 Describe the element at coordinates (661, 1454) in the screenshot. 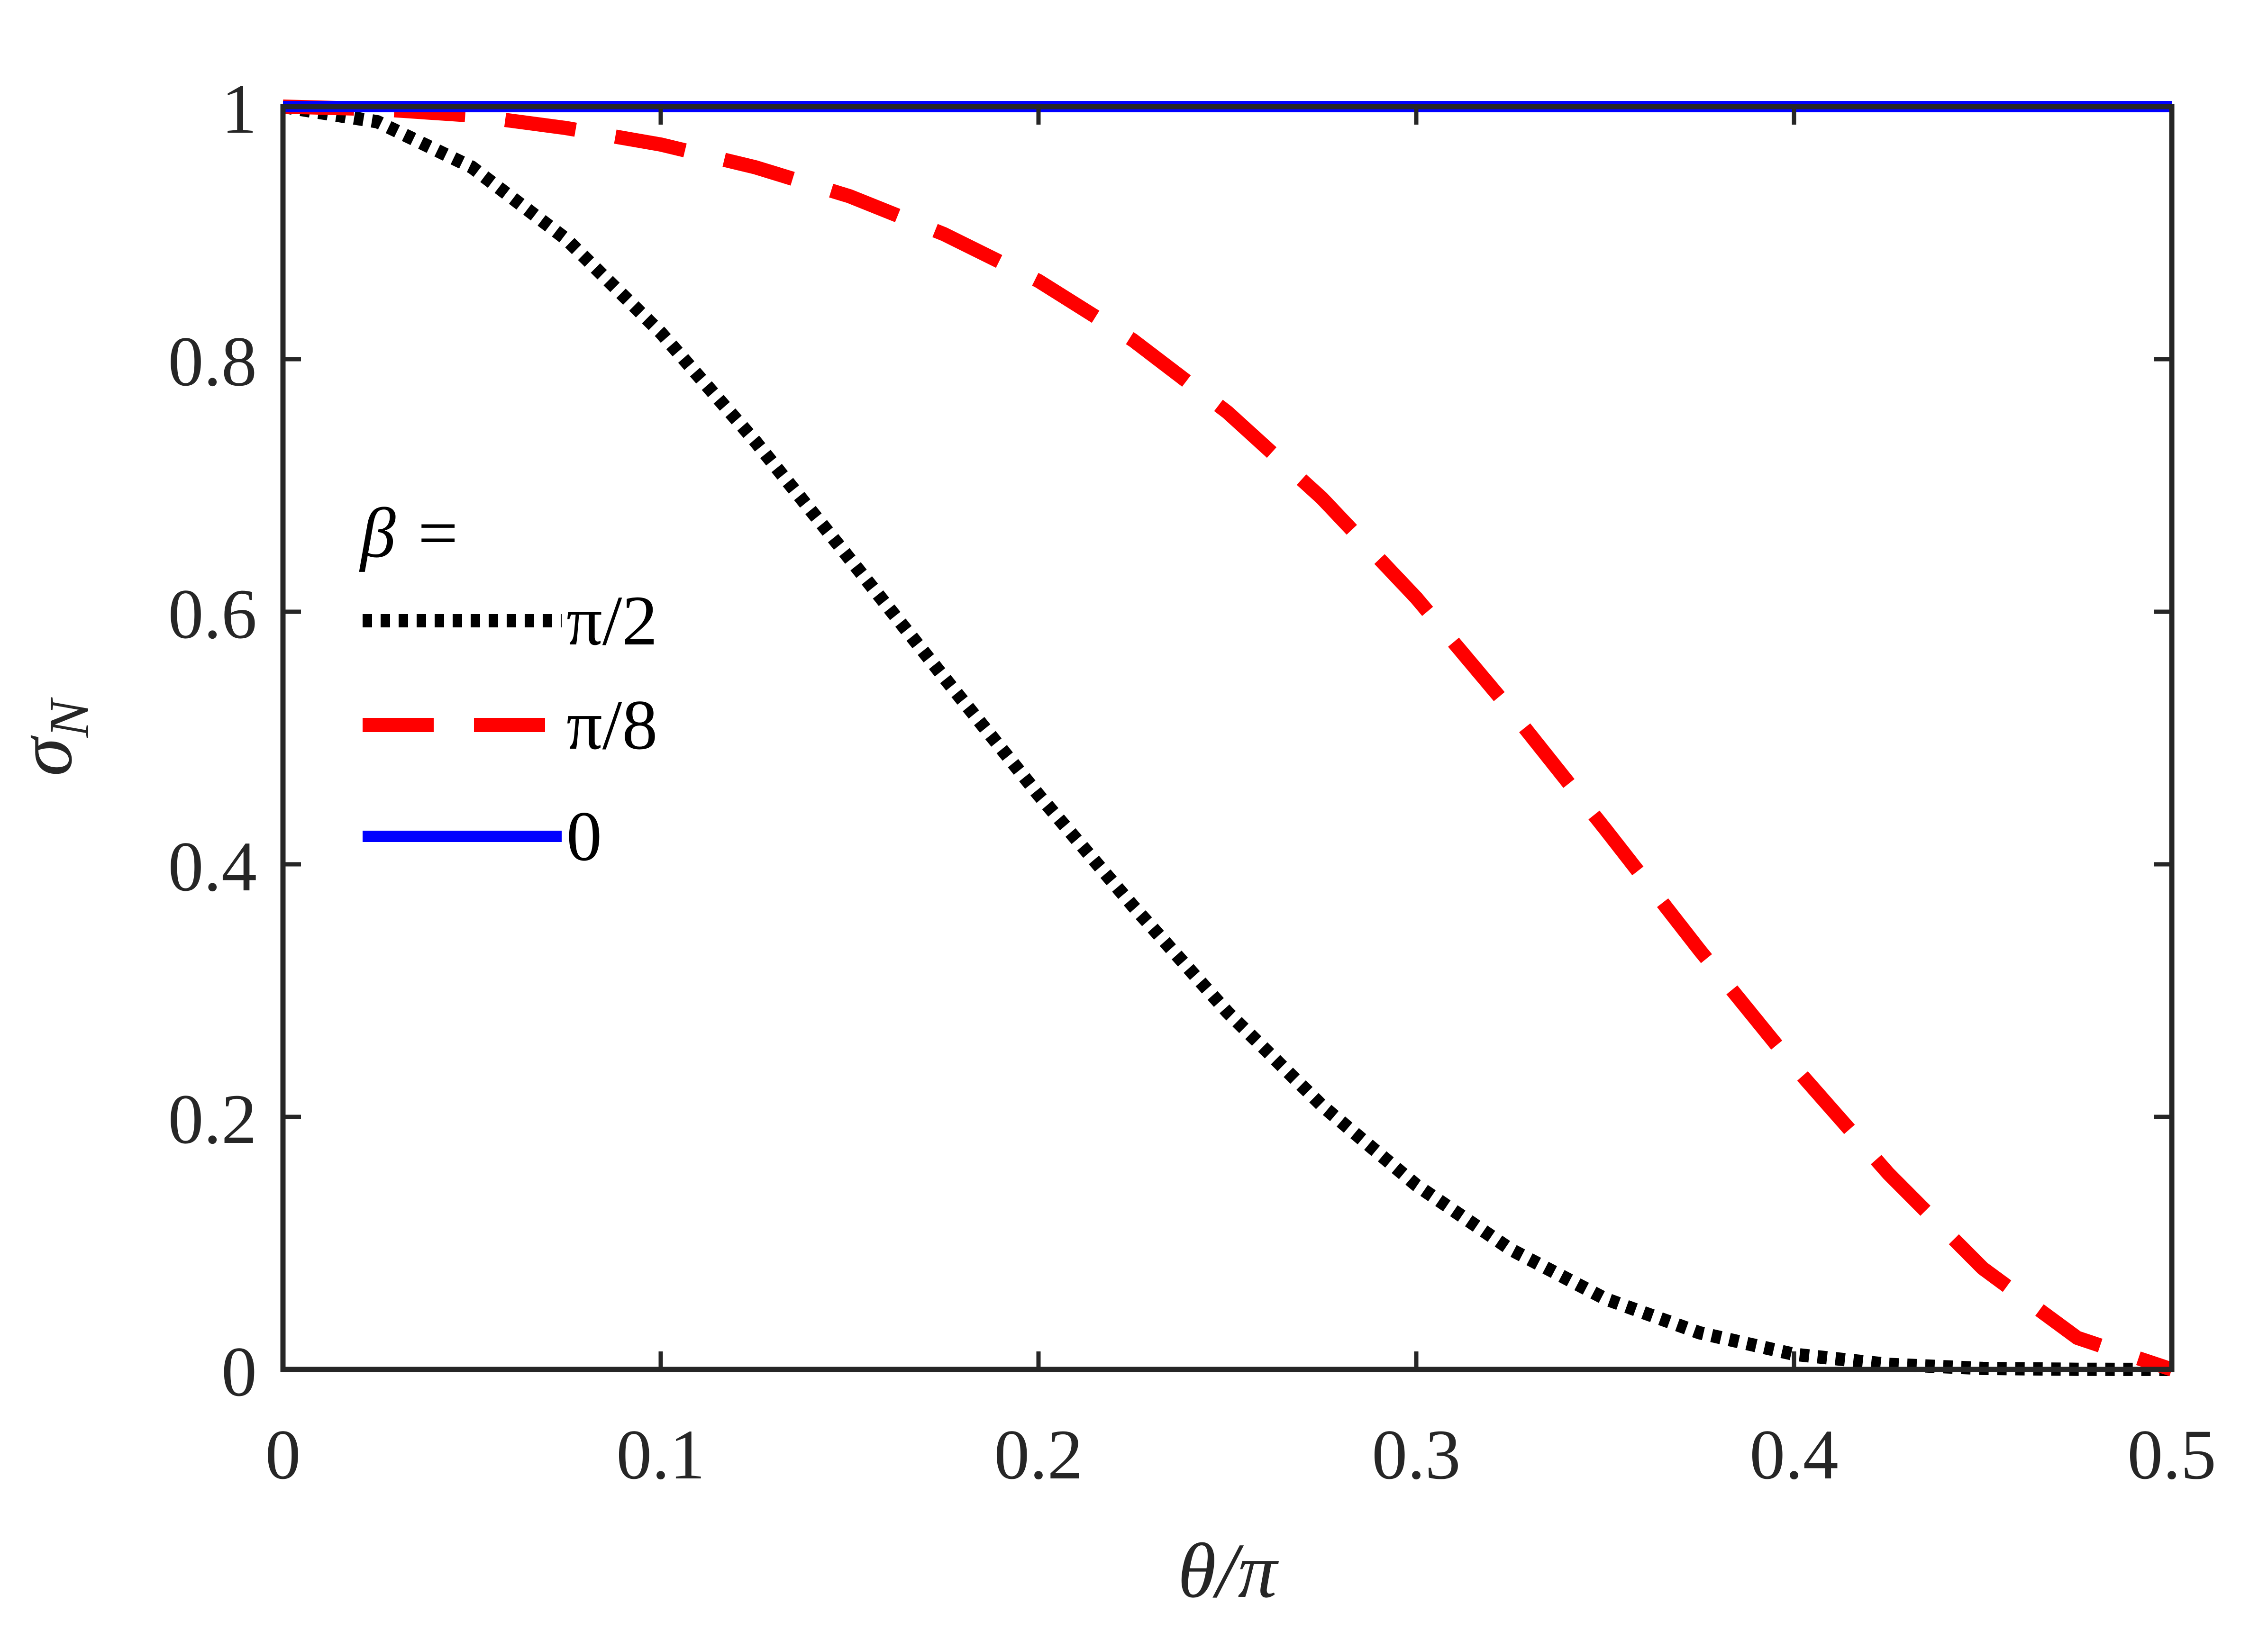

I see `x-tick-label: 0.1` at that location.